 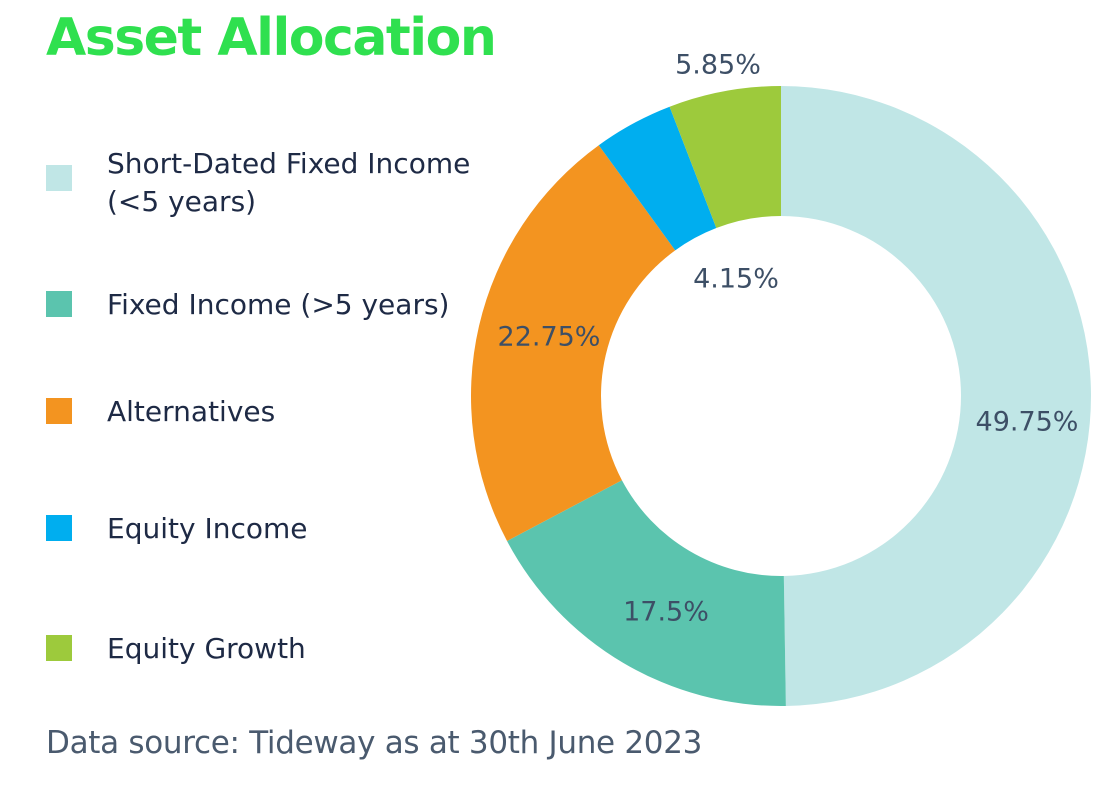 What do you see at coordinates (549, 337) in the screenshot?
I see `slice-value-label-2: 22.75%` at bounding box center [549, 337].